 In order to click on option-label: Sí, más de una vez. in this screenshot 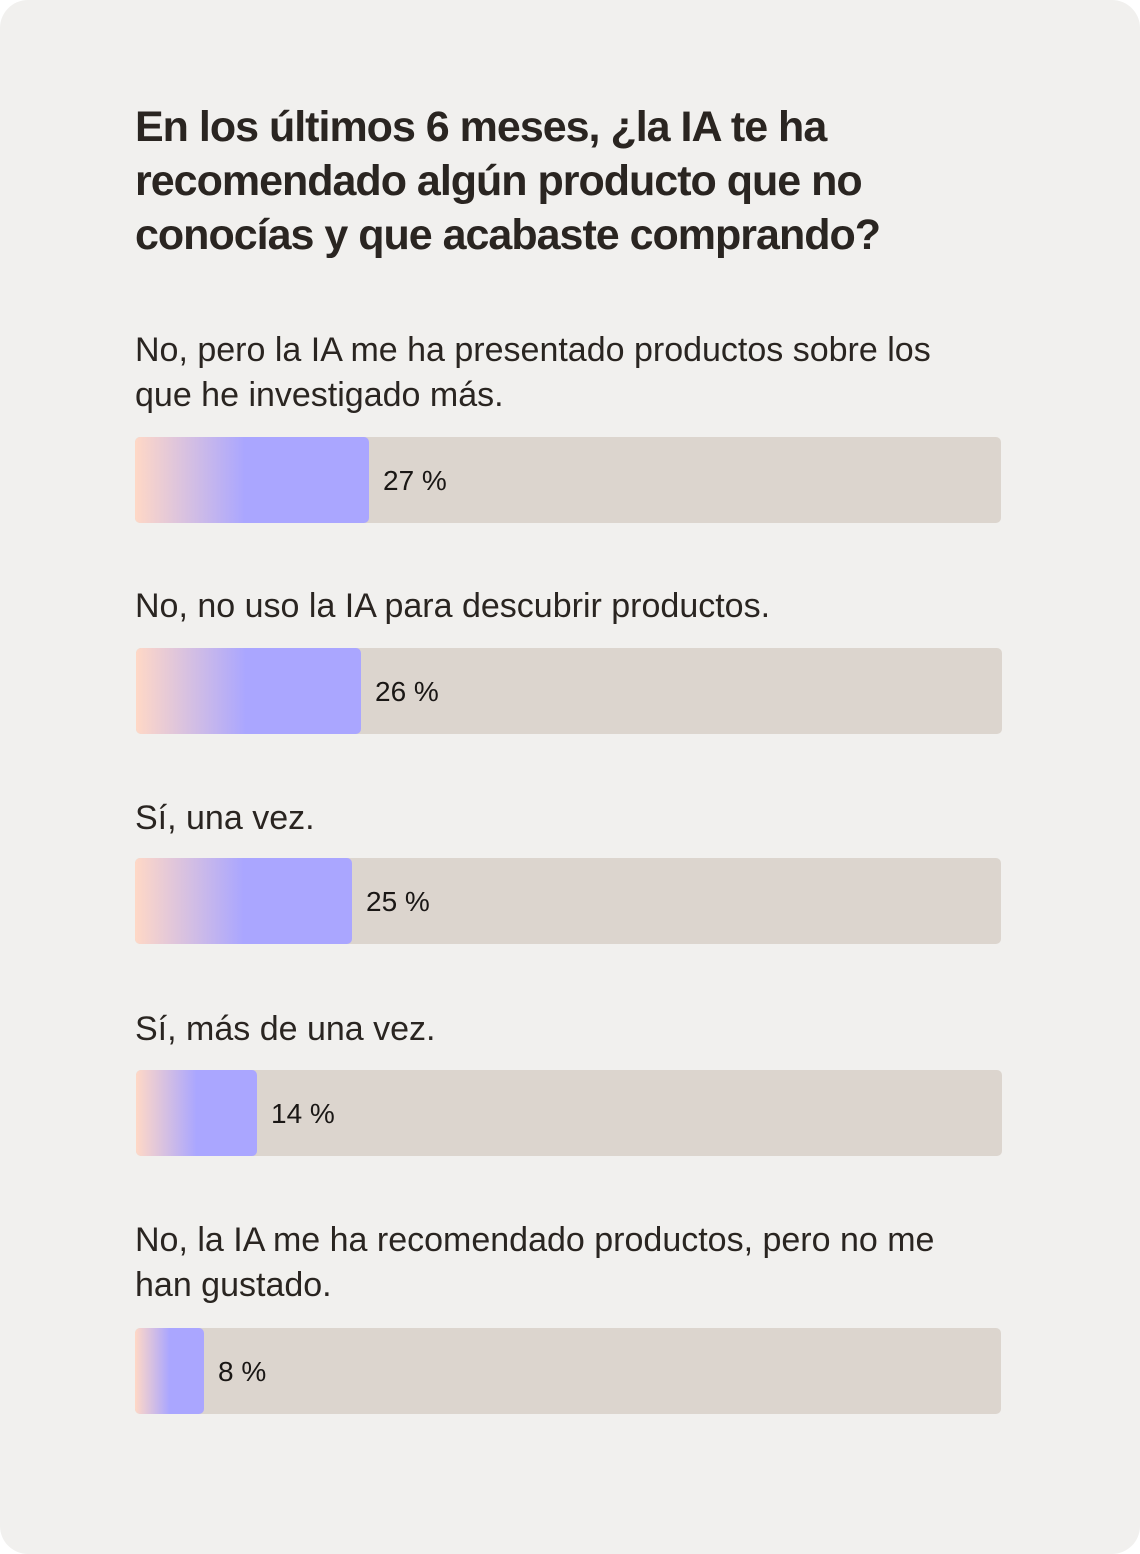, I will do `click(285, 1029)`.